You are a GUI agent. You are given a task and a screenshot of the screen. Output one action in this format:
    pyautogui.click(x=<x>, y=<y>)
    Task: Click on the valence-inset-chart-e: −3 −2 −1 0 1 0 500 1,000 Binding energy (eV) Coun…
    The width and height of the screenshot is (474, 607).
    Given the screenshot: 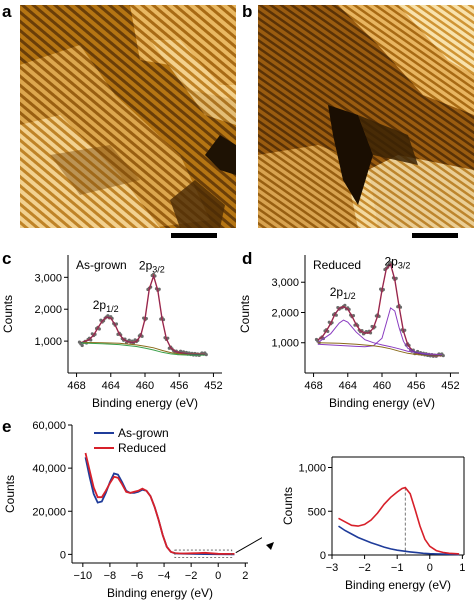 What is the action you would take?
    pyautogui.click(x=365, y=524)
    